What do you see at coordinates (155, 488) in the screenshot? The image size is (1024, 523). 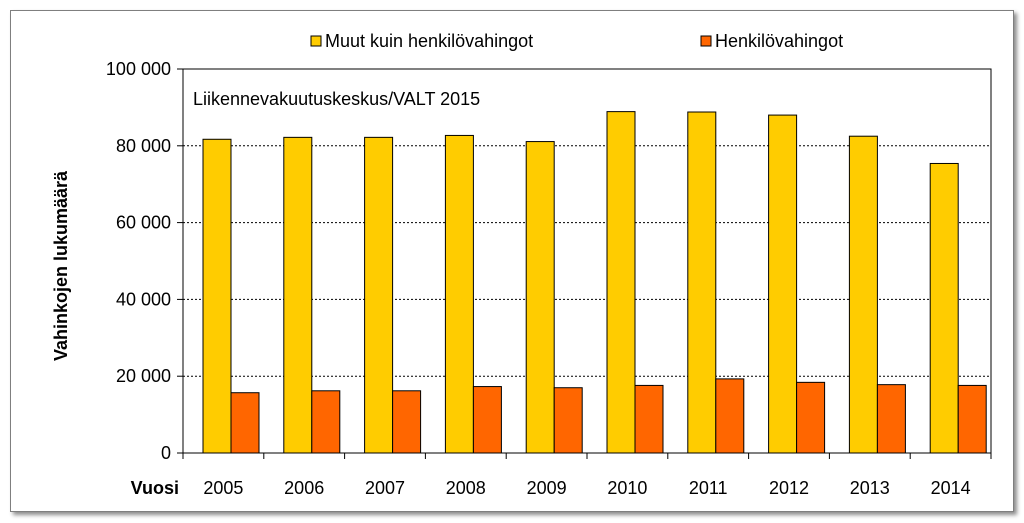 I see `x-axis-label: Vuosi` at bounding box center [155, 488].